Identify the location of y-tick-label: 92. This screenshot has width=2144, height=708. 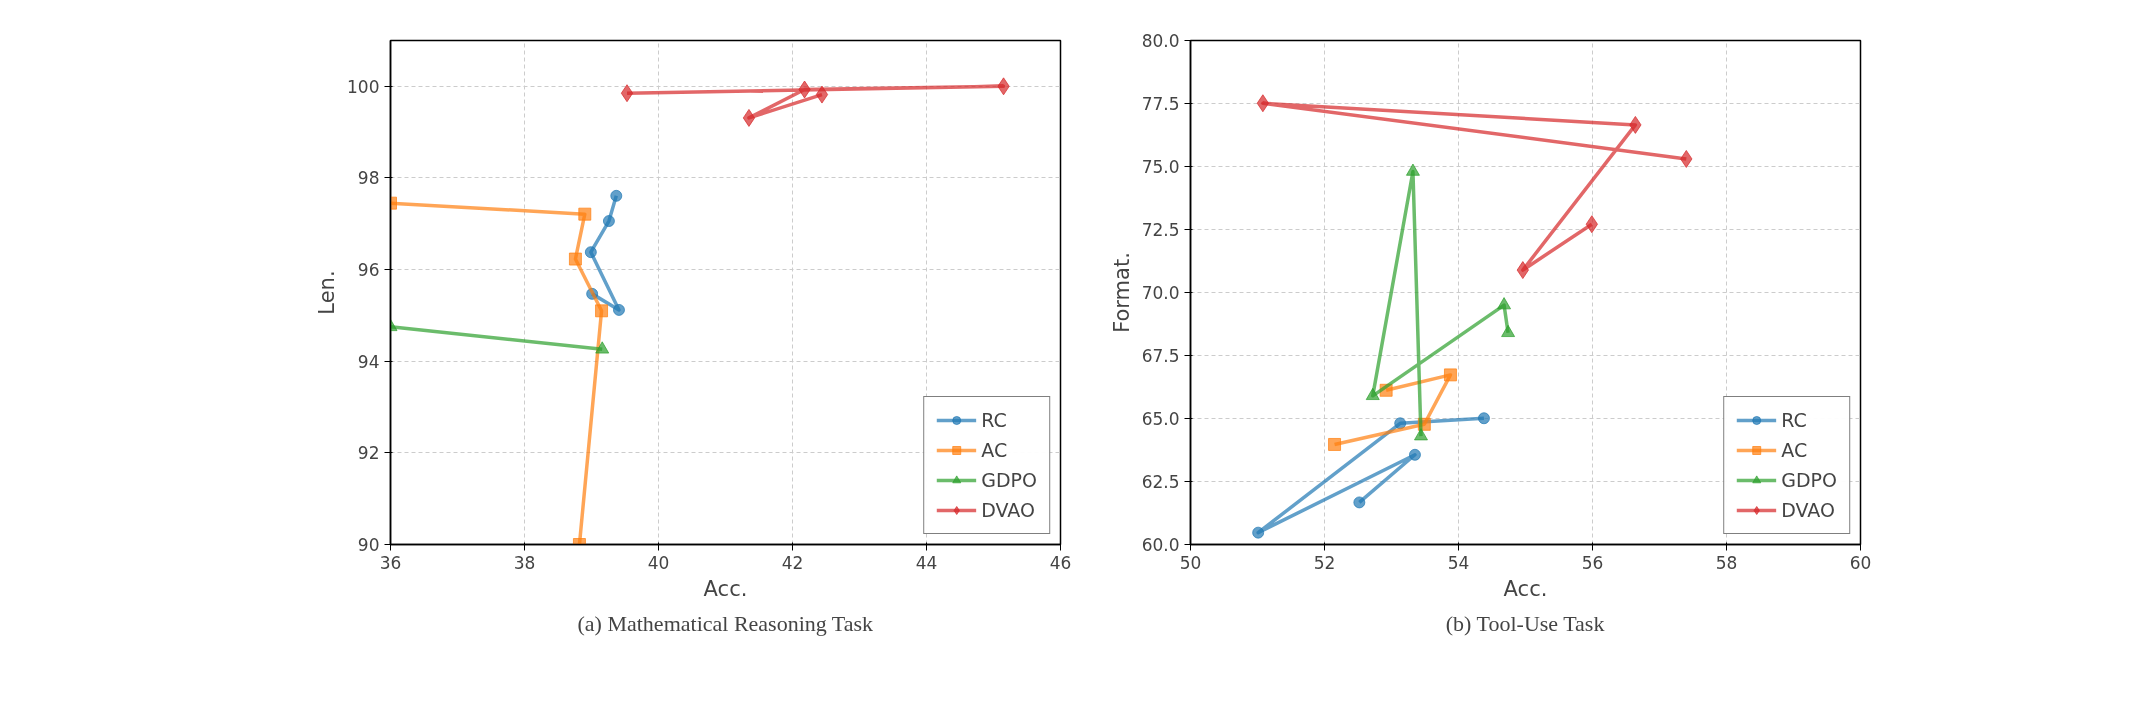
(368, 453).